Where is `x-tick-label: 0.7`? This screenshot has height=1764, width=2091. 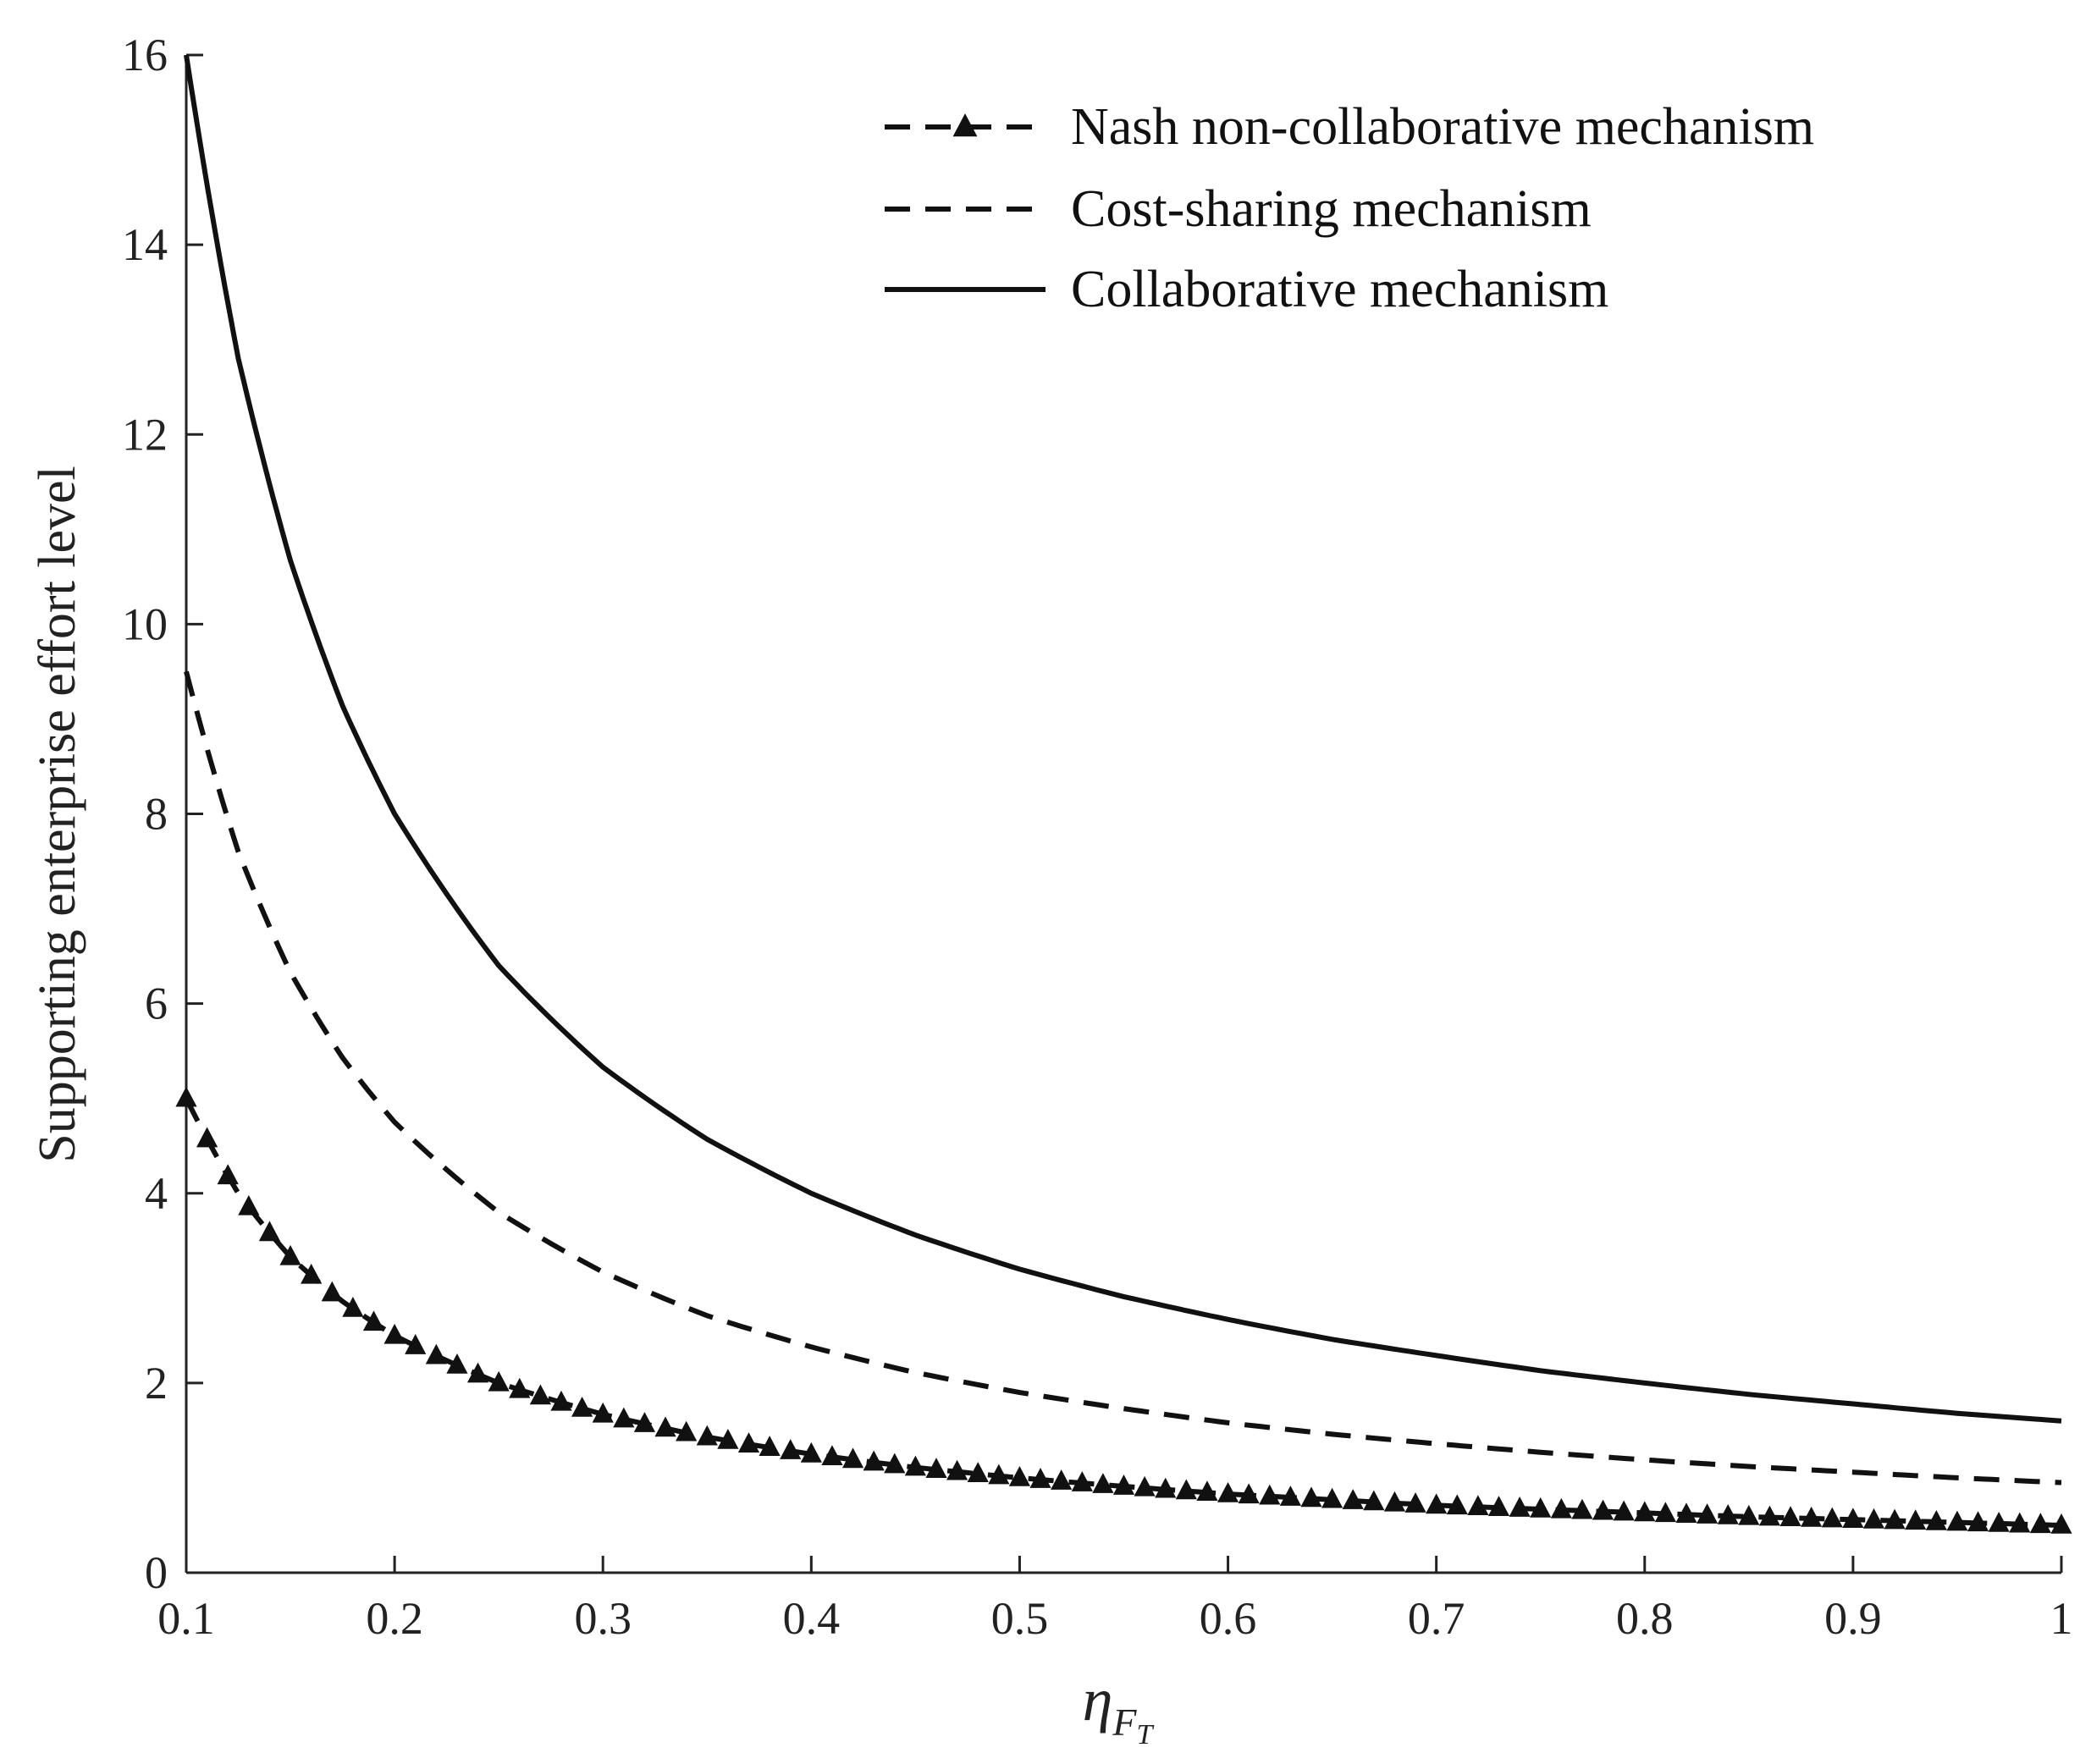 x-tick-label: 0.7 is located at coordinates (1436, 1618).